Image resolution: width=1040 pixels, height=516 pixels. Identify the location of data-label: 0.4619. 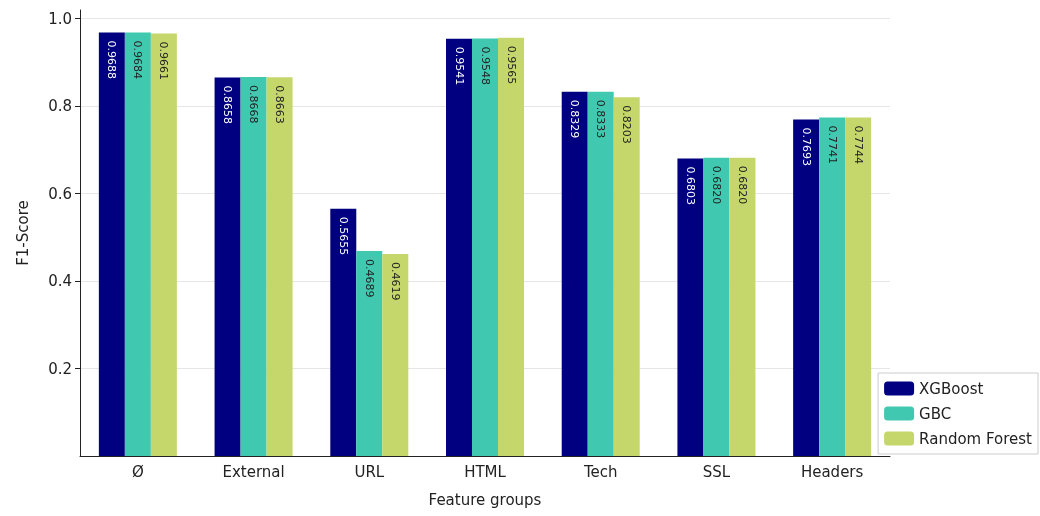
(395, 281).